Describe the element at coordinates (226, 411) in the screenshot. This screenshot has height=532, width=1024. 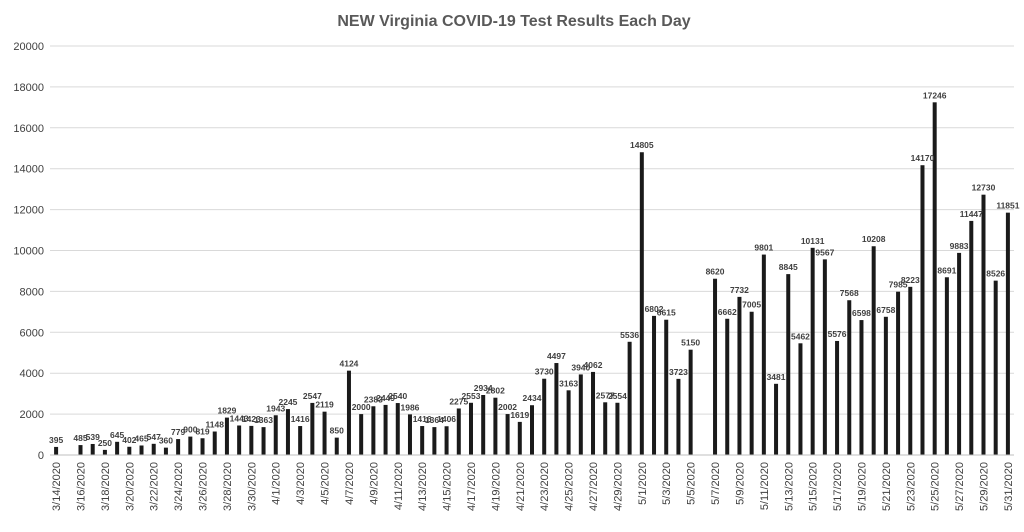
I see `data-label: 1829` at that location.